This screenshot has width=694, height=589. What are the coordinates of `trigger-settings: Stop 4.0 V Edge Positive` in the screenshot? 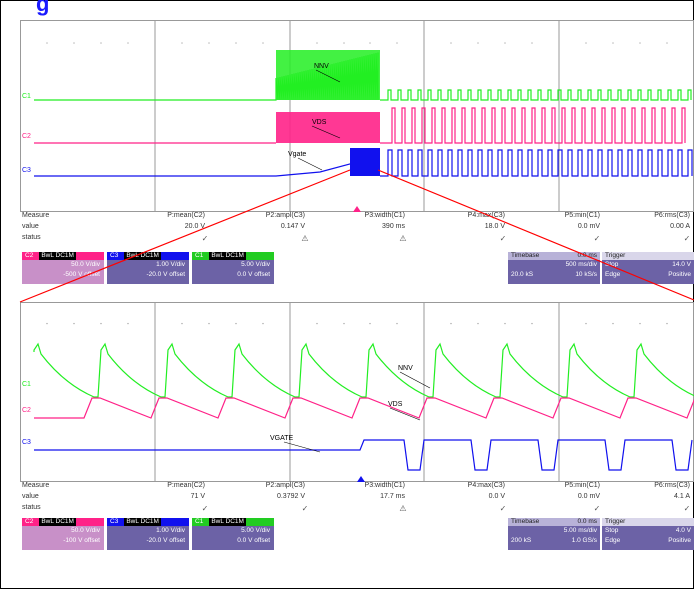 It's located at (648, 536).